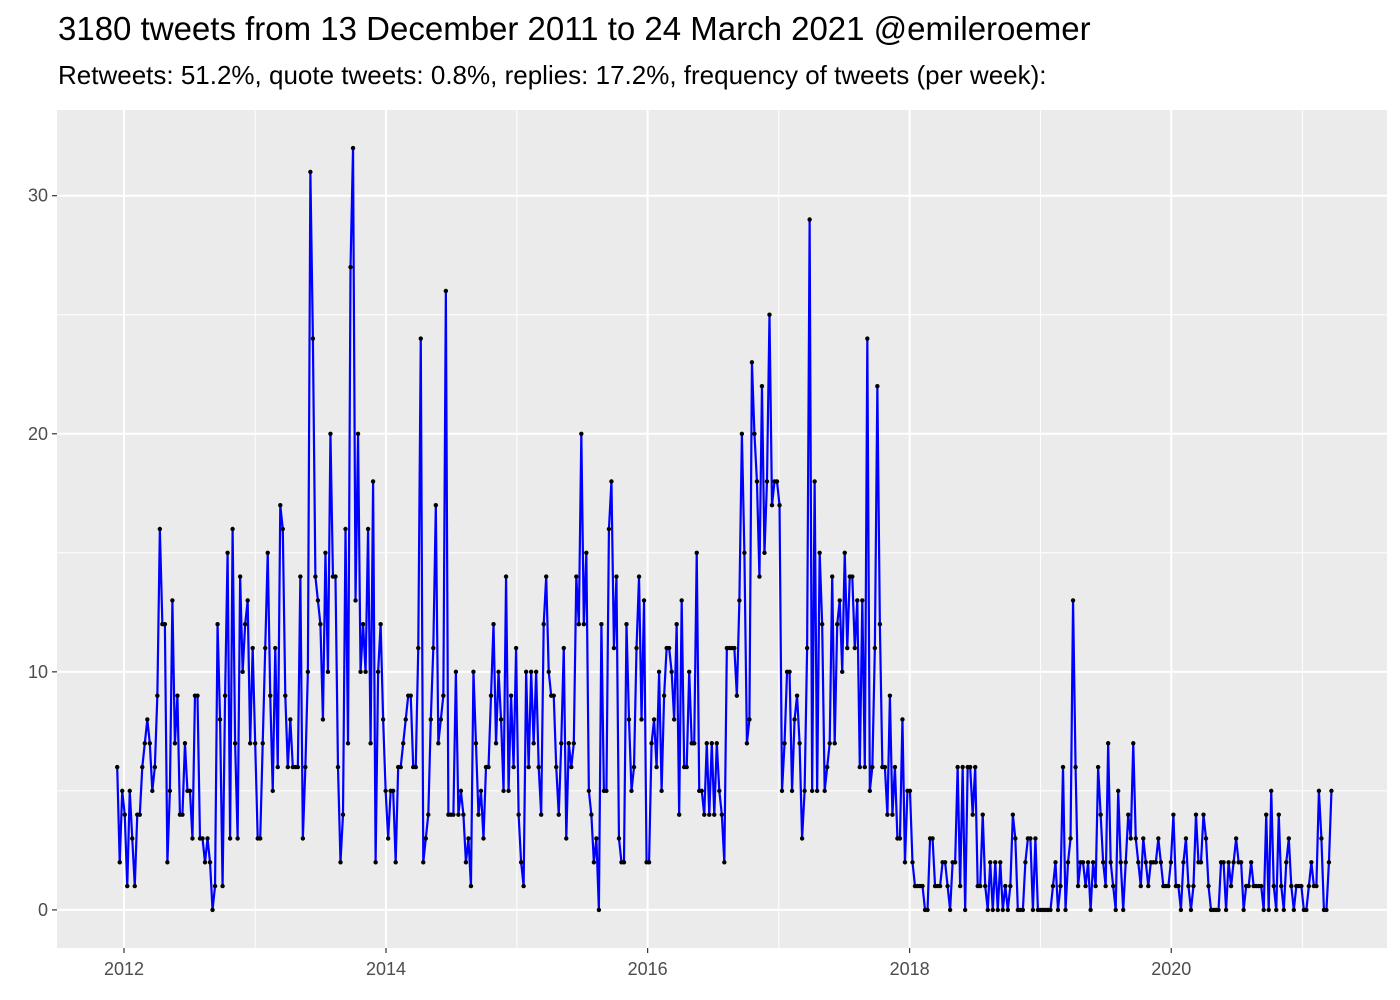  What do you see at coordinates (38, 672) in the screenshot?
I see `y-tick-label: 10` at bounding box center [38, 672].